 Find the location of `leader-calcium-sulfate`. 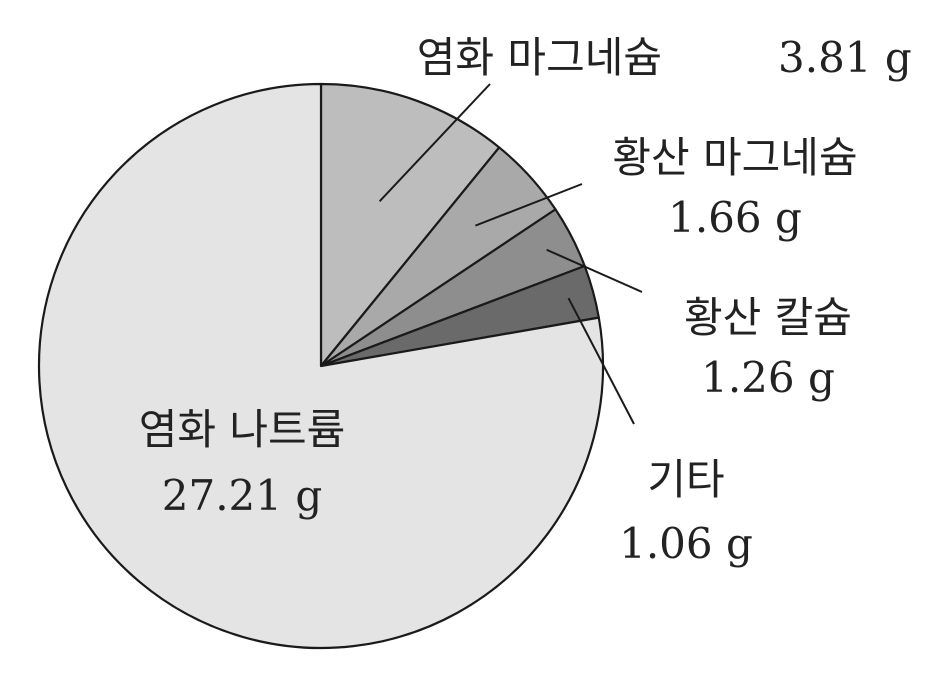

leader-calcium-sulfate is located at coordinates (594, 270).